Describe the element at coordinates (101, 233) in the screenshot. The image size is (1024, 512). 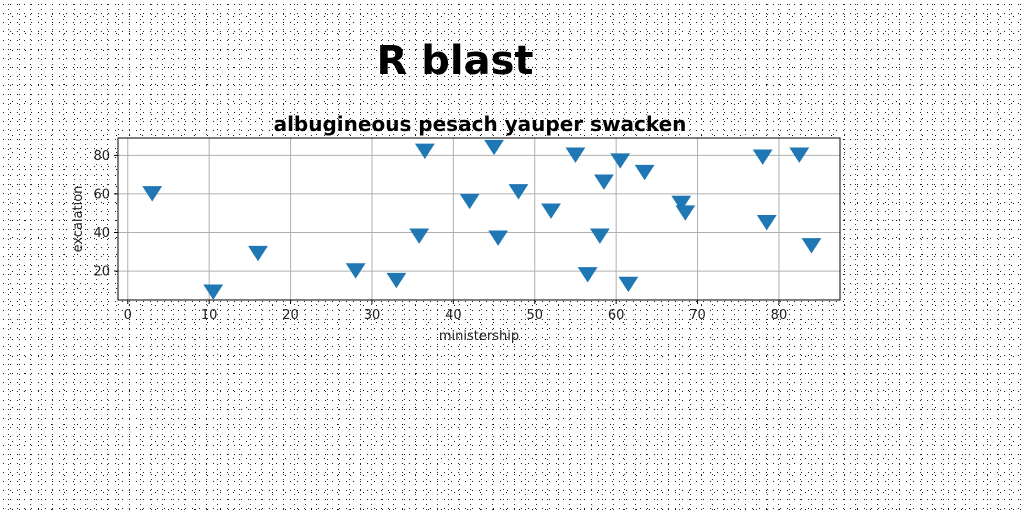
I see `y-tick-label: 40` at that location.